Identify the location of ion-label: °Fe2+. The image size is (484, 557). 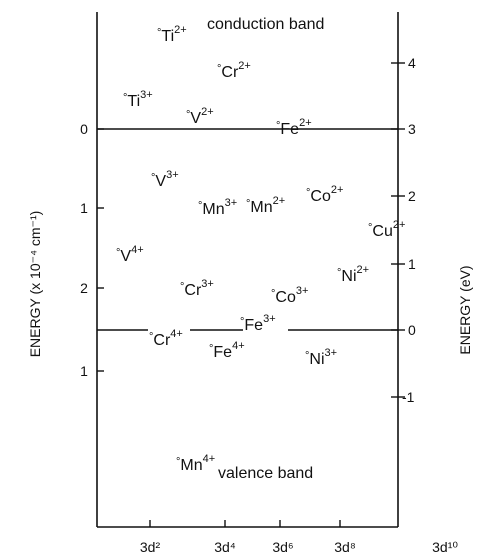
(294, 127).